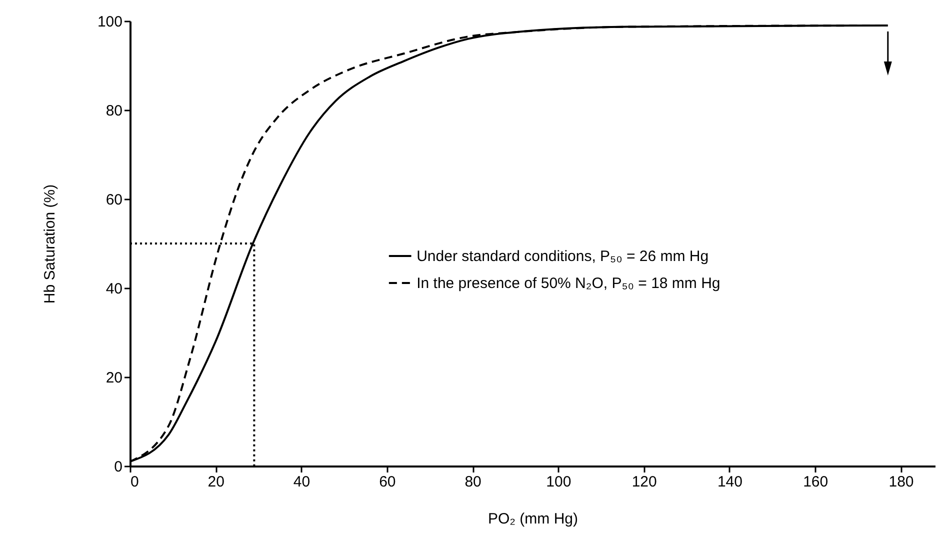 This screenshot has height=543, width=949. Describe the element at coordinates (387, 482) in the screenshot. I see `x-tick-label: 60` at that location.